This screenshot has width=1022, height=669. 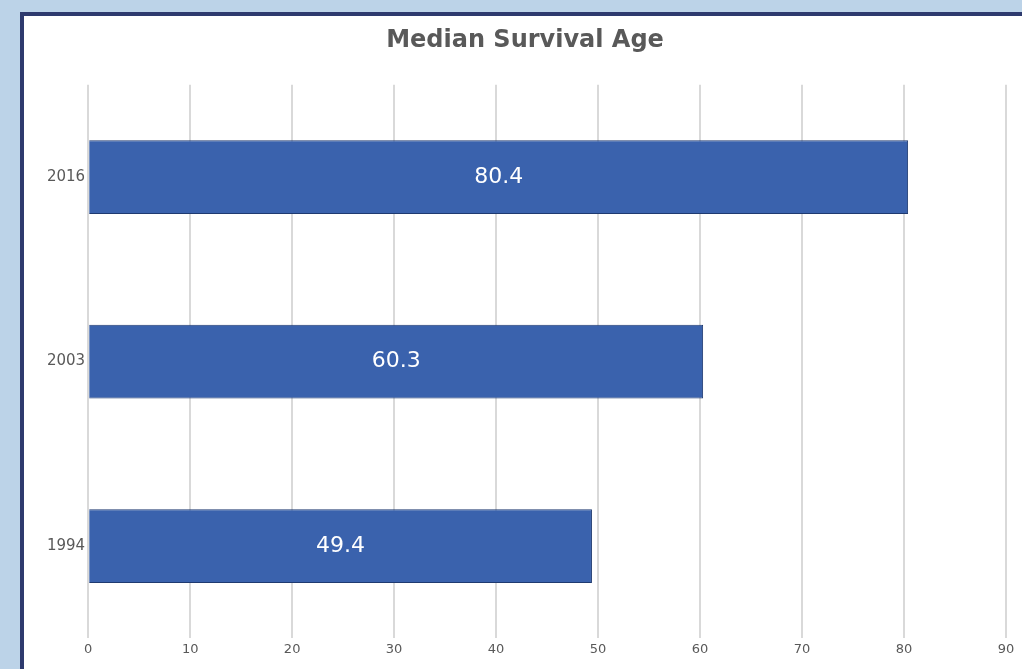 I want to click on x-tick-label: 40, so click(x=496, y=648).